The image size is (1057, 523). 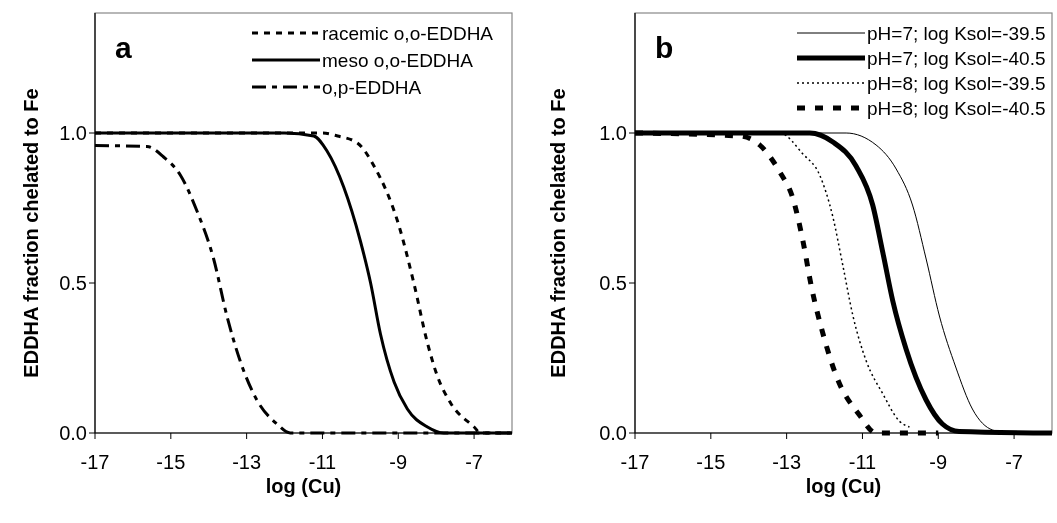 I want to click on legend-label: pH=7; log Ksol=-40.5, so click(x=956, y=58).